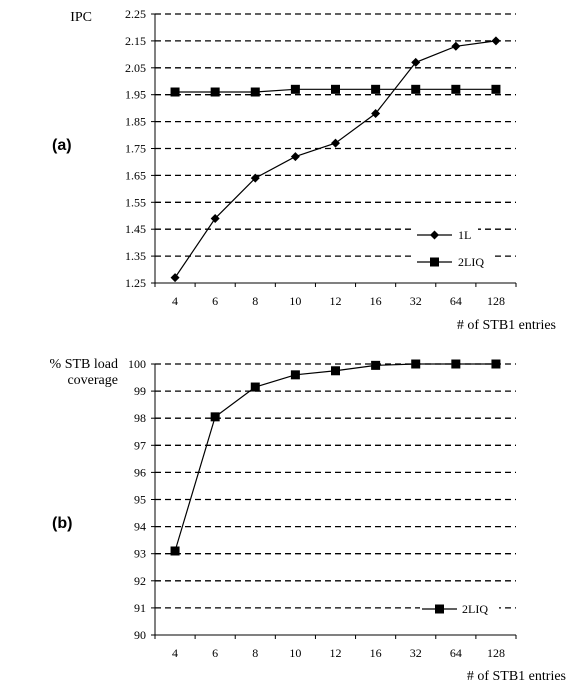 This screenshot has width=571, height=684. What do you see at coordinates (135, 283) in the screenshot?
I see `y-tick-label: 1.25` at bounding box center [135, 283].